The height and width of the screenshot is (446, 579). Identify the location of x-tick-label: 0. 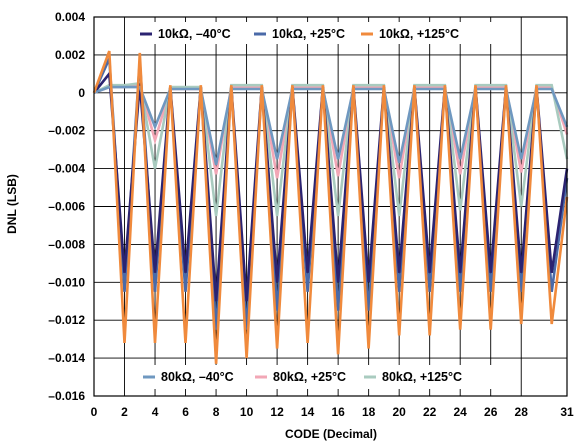
(94, 412).